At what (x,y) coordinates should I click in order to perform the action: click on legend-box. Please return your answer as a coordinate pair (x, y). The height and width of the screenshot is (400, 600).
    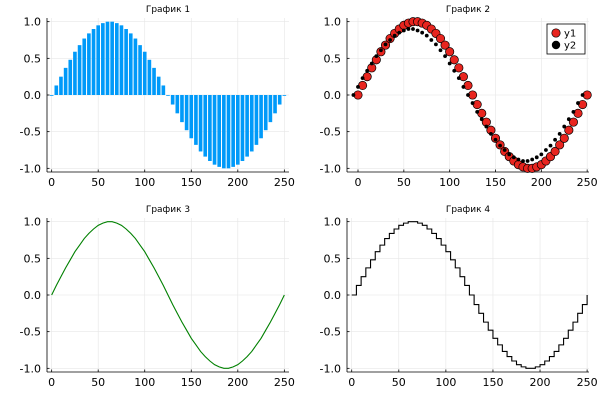
    Looking at the image, I should click on (566, 39).